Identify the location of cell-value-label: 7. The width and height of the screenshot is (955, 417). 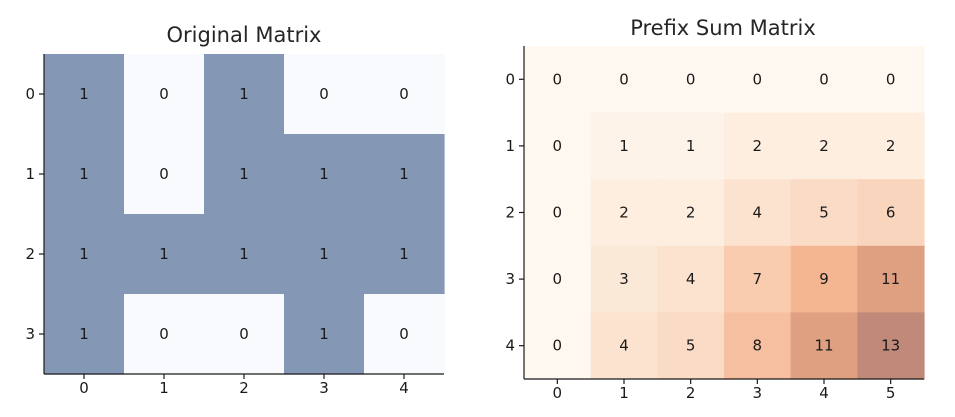
(758, 279).